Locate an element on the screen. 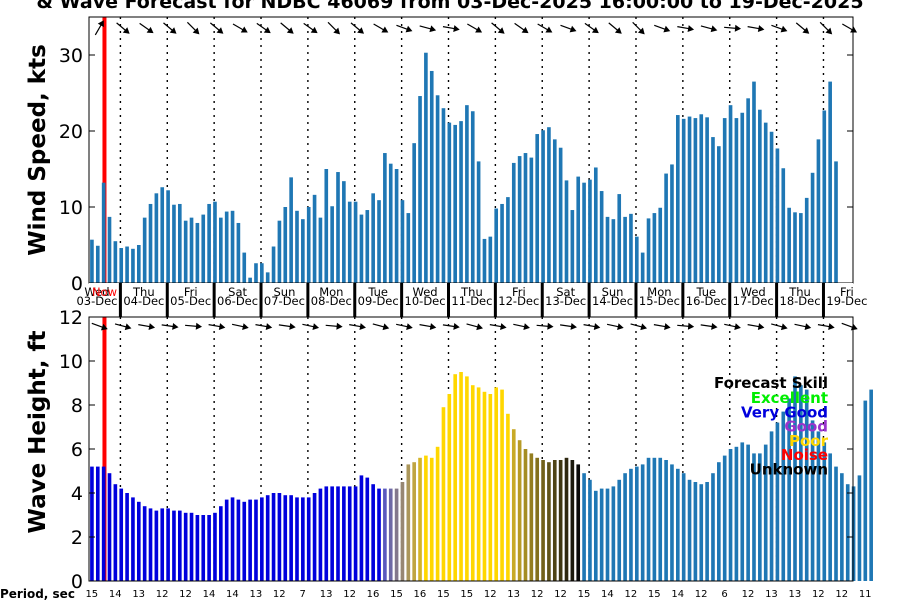  day-label: Fri is located at coordinates (519, 292).